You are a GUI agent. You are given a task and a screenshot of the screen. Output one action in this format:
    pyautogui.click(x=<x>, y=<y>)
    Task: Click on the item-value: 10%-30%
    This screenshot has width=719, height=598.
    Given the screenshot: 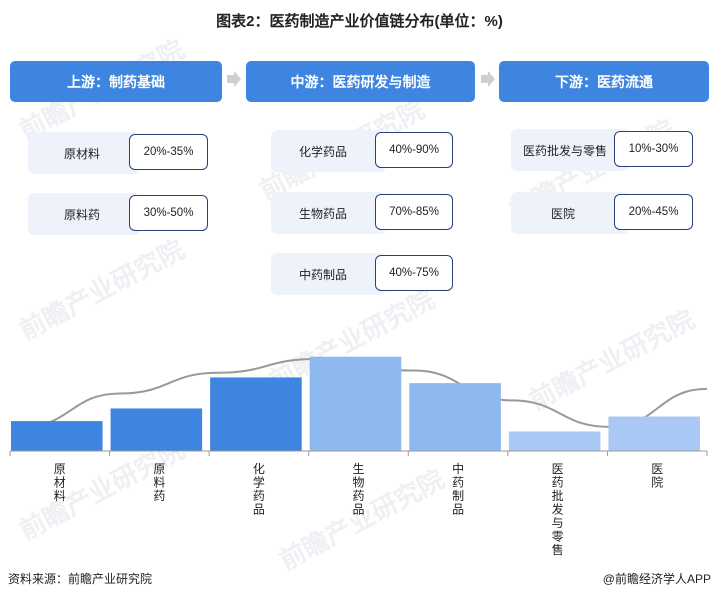 What is the action you would take?
    pyautogui.click(x=653, y=149)
    